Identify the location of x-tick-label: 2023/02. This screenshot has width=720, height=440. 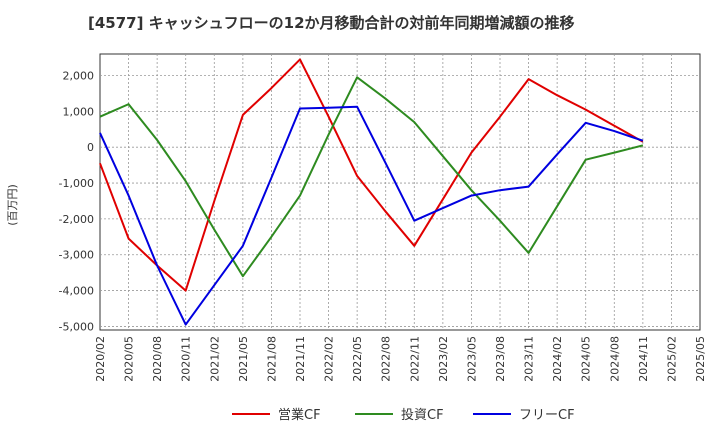
(443, 359).